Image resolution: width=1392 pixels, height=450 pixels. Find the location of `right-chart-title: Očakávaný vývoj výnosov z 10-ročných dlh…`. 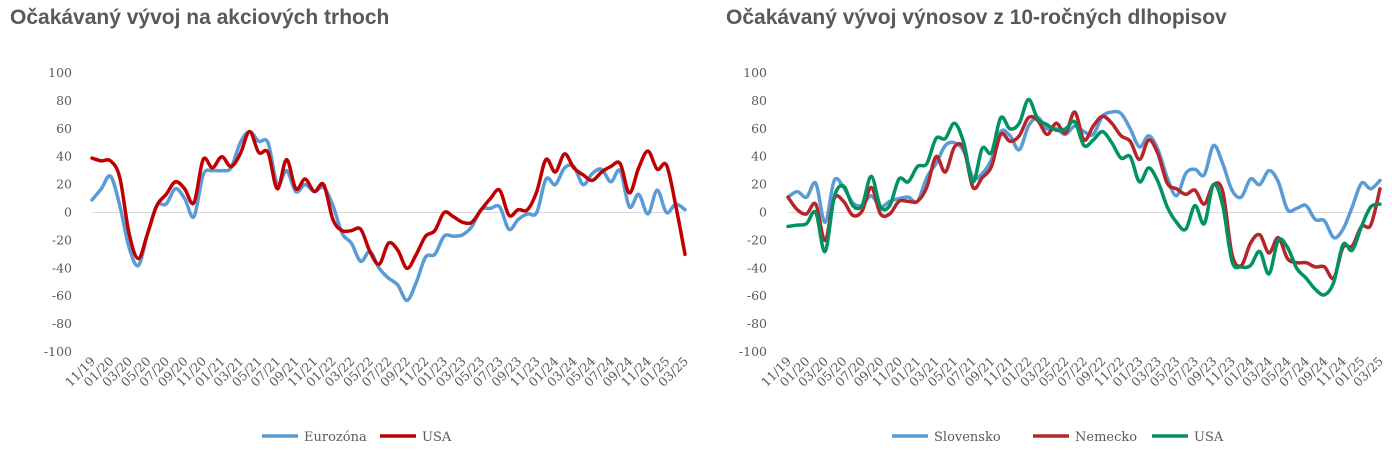

right-chart-title: Očakávaný vývoj výnosov z 10-ročných dlh… is located at coordinates (976, 17).